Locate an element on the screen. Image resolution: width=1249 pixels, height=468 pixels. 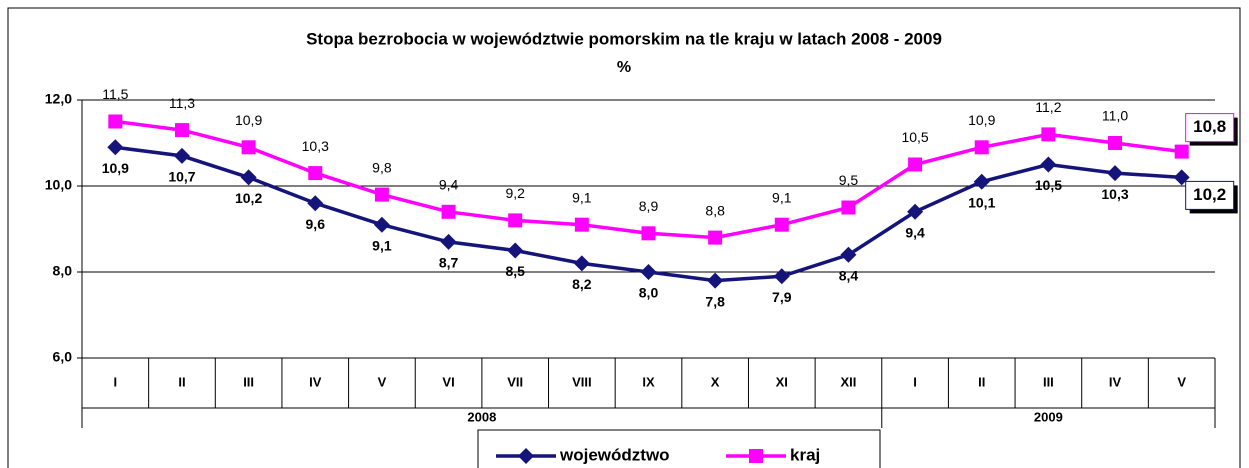
chart-subtitle: % is located at coordinates (624, 67).